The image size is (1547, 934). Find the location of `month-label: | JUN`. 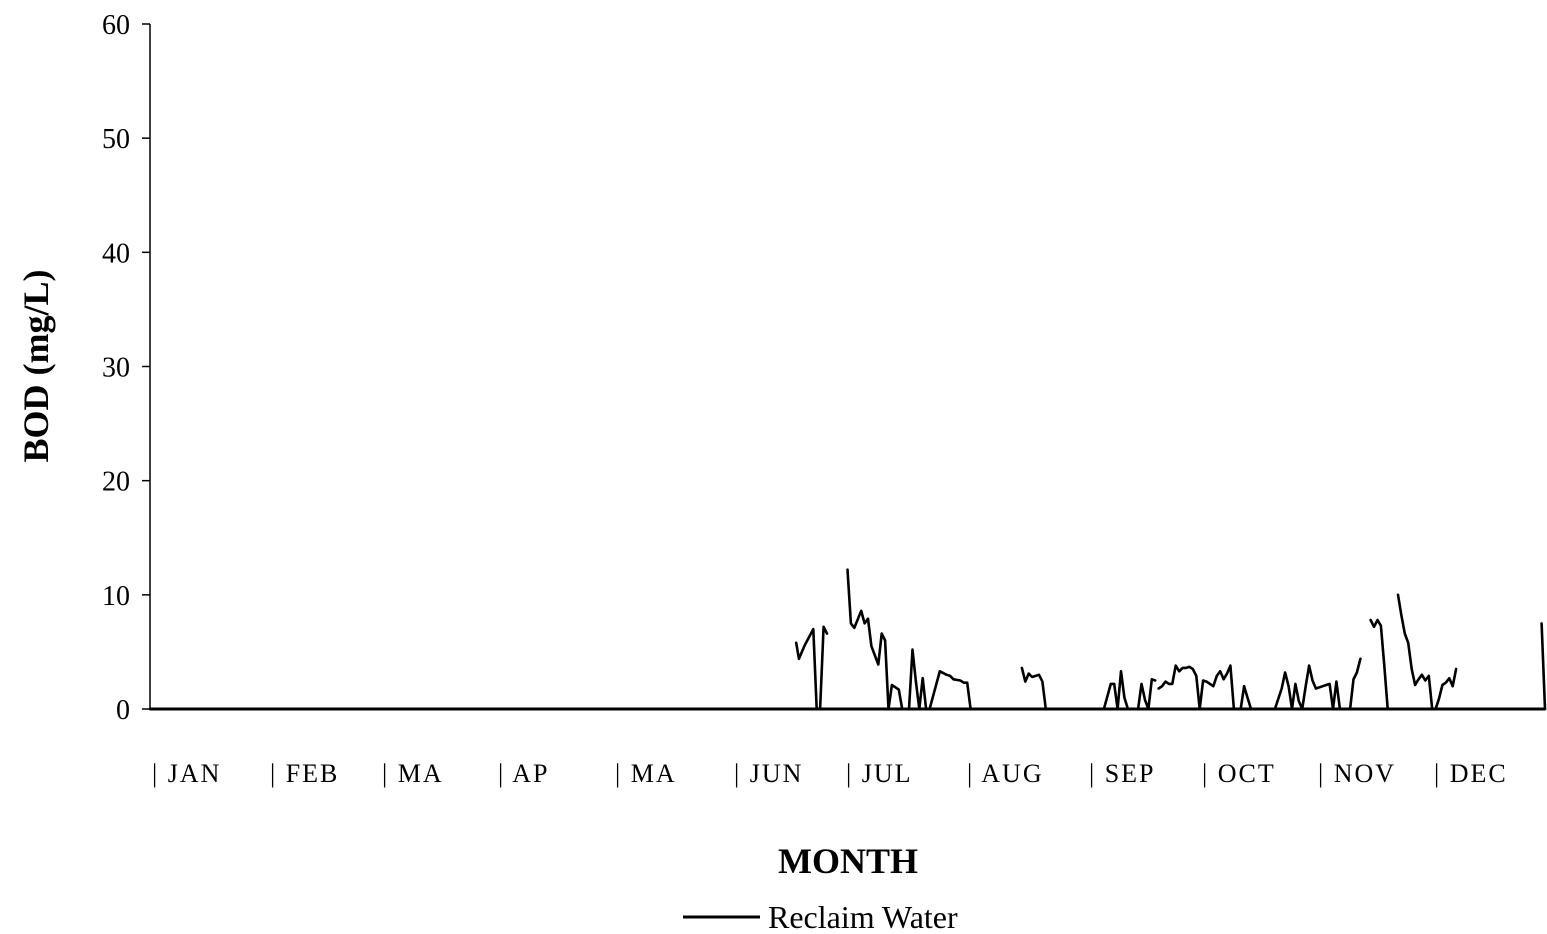

month-label: | JUN is located at coordinates (768, 773).